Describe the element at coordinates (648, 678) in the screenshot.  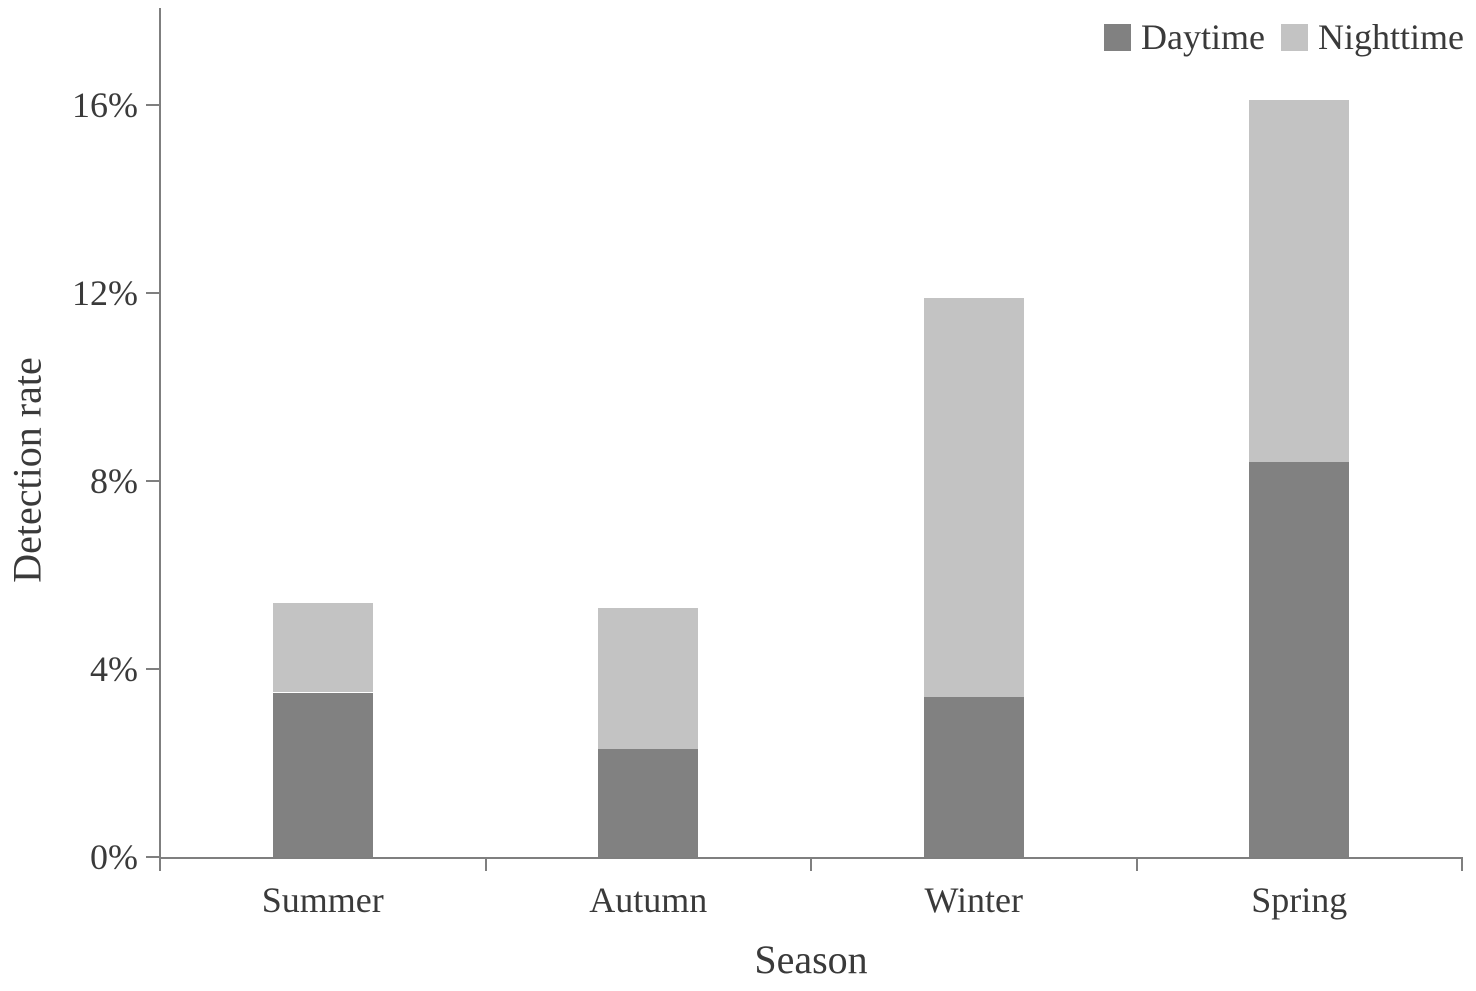
I see `bar-segment-nighttime-autumn` at that location.